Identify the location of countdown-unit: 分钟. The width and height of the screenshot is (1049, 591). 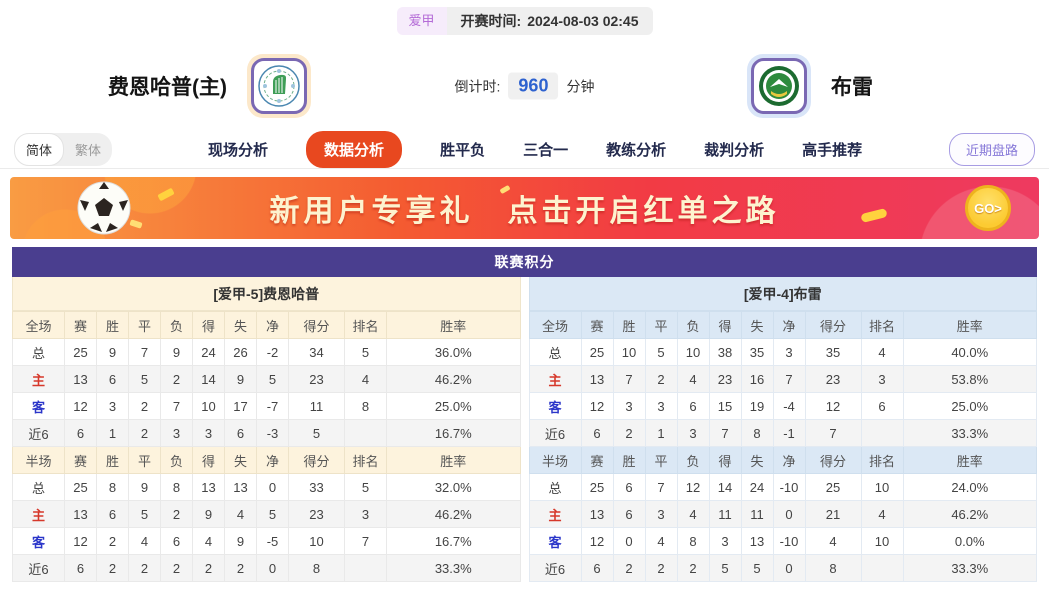
(580, 86).